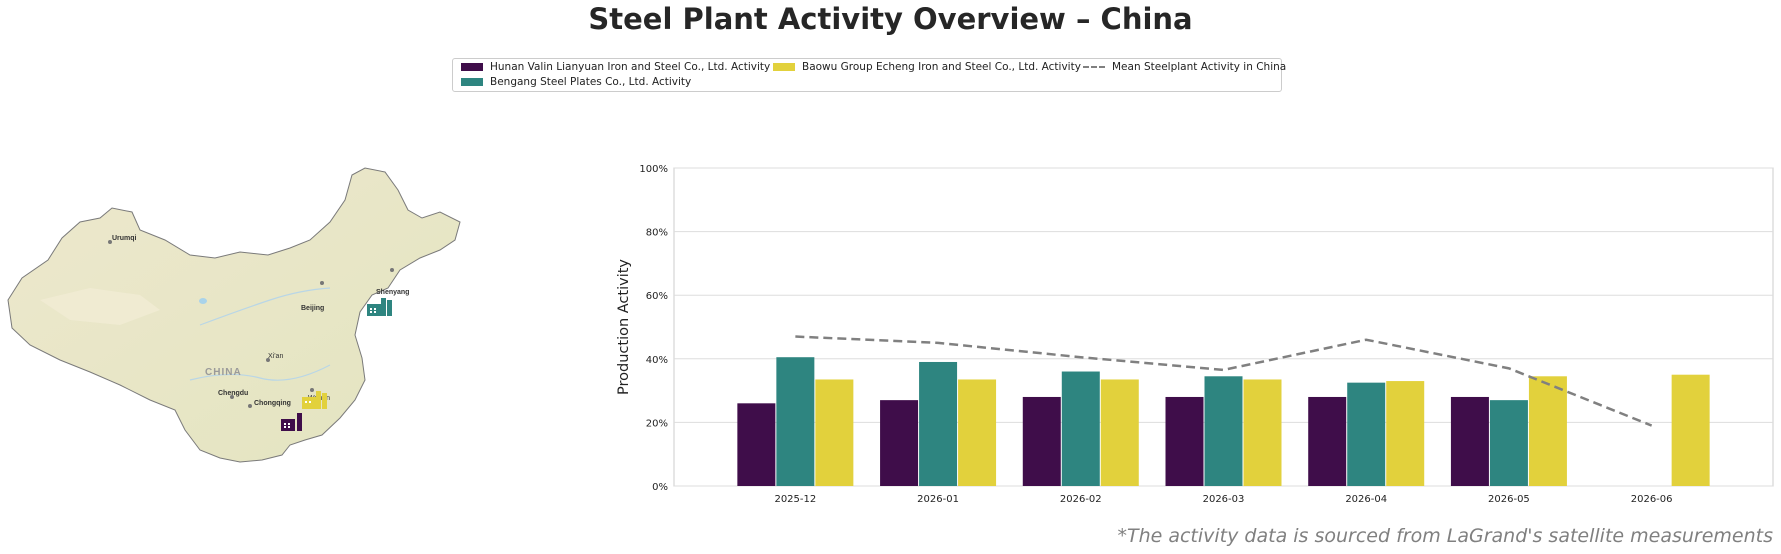 The height and width of the screenshot is (554, 1781). What do you see at coordinates (268, 360) in the screenshot?
I see `city-dot-xian` at bounding box center [268, 360].